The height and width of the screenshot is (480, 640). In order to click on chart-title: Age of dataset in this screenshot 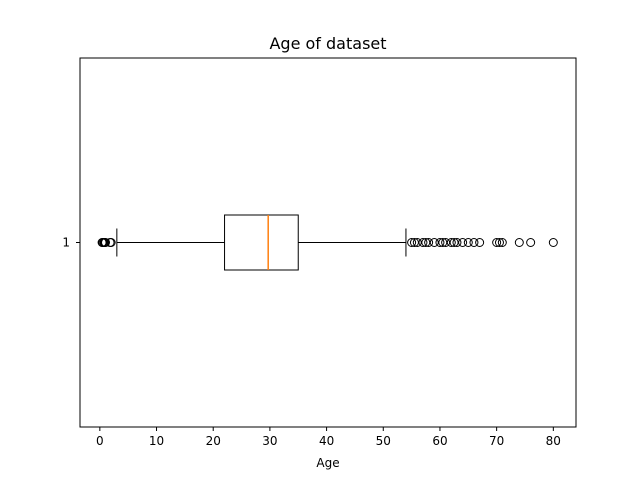, I will do `click(327, 43)`.